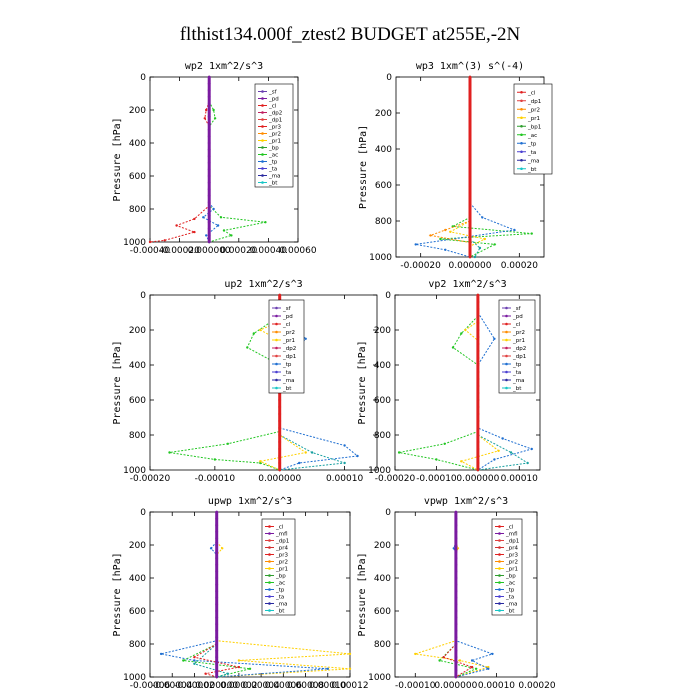  I want to click on legend-entry: _bp, so click(273, 148).